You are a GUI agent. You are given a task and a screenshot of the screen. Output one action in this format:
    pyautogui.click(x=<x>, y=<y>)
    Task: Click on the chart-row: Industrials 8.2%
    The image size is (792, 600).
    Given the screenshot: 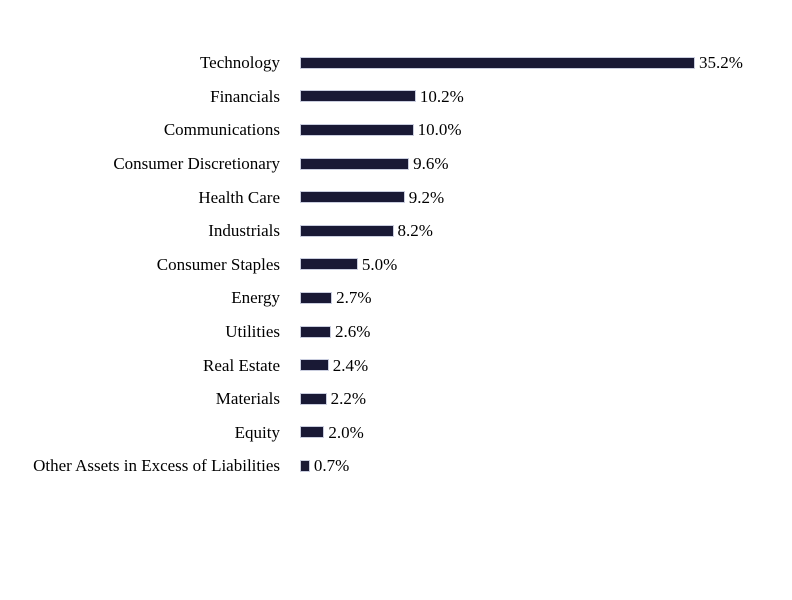 What is the action you would take?
    pyautogui.click(x=371, y=231)
    